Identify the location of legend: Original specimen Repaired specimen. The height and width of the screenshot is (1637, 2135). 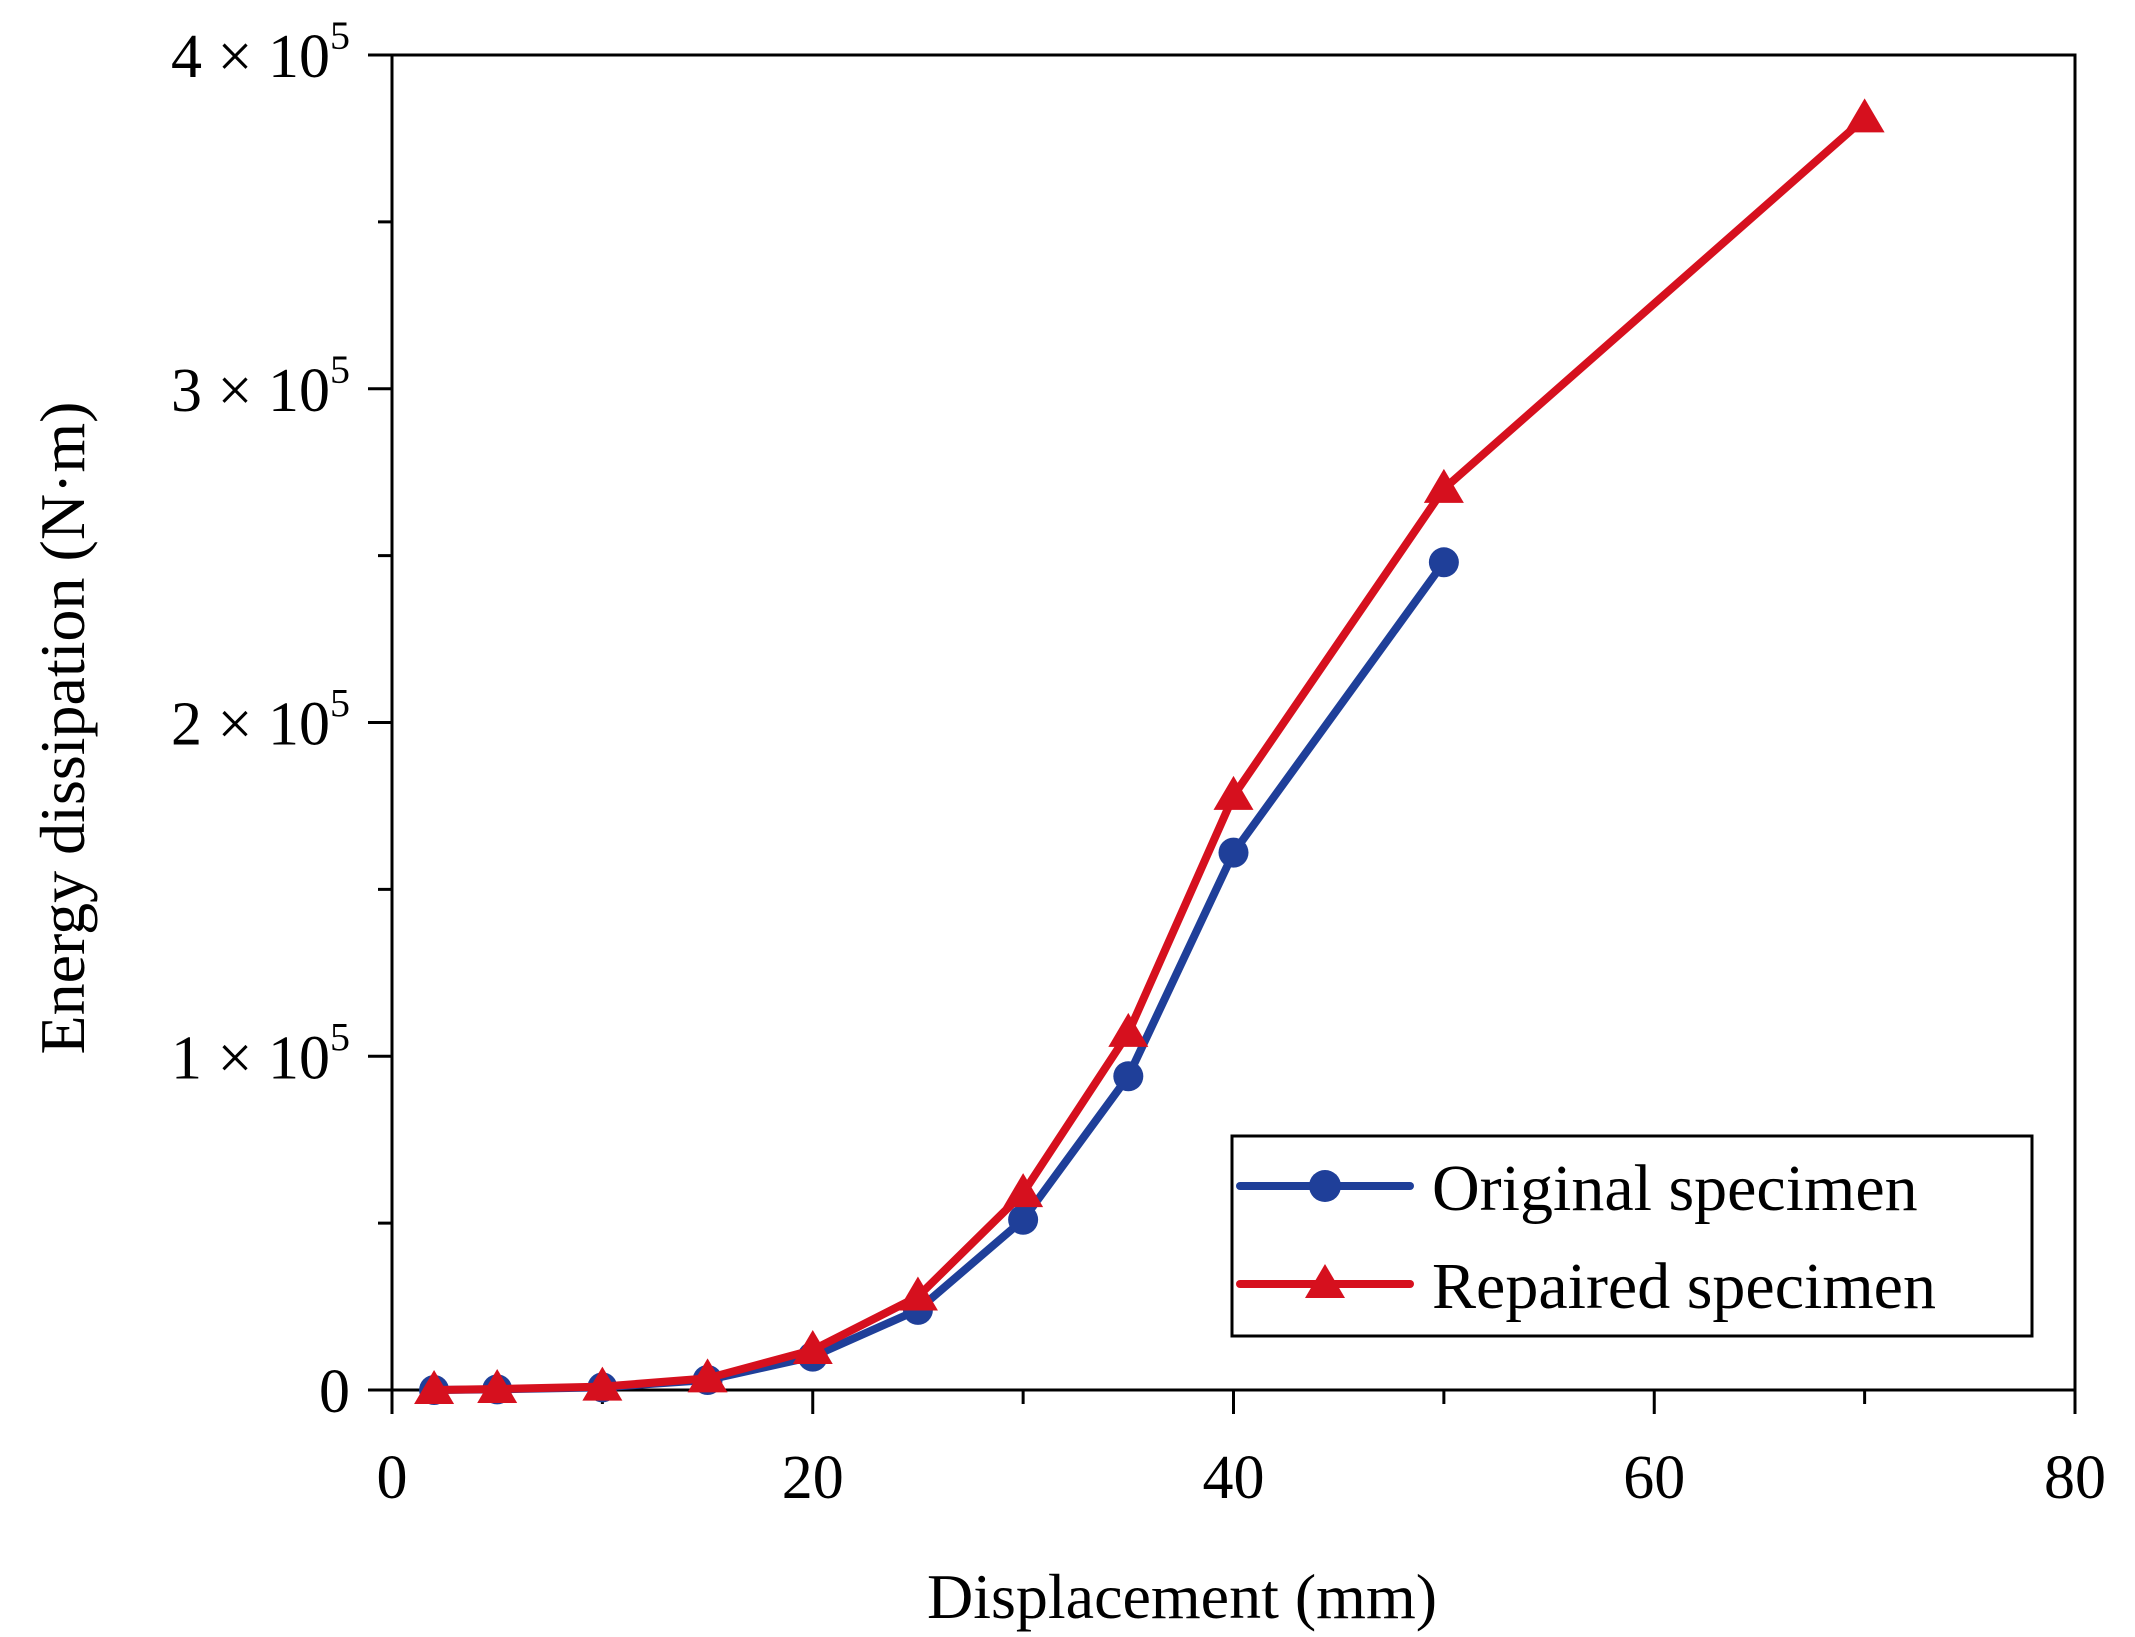
(1632, 1236).